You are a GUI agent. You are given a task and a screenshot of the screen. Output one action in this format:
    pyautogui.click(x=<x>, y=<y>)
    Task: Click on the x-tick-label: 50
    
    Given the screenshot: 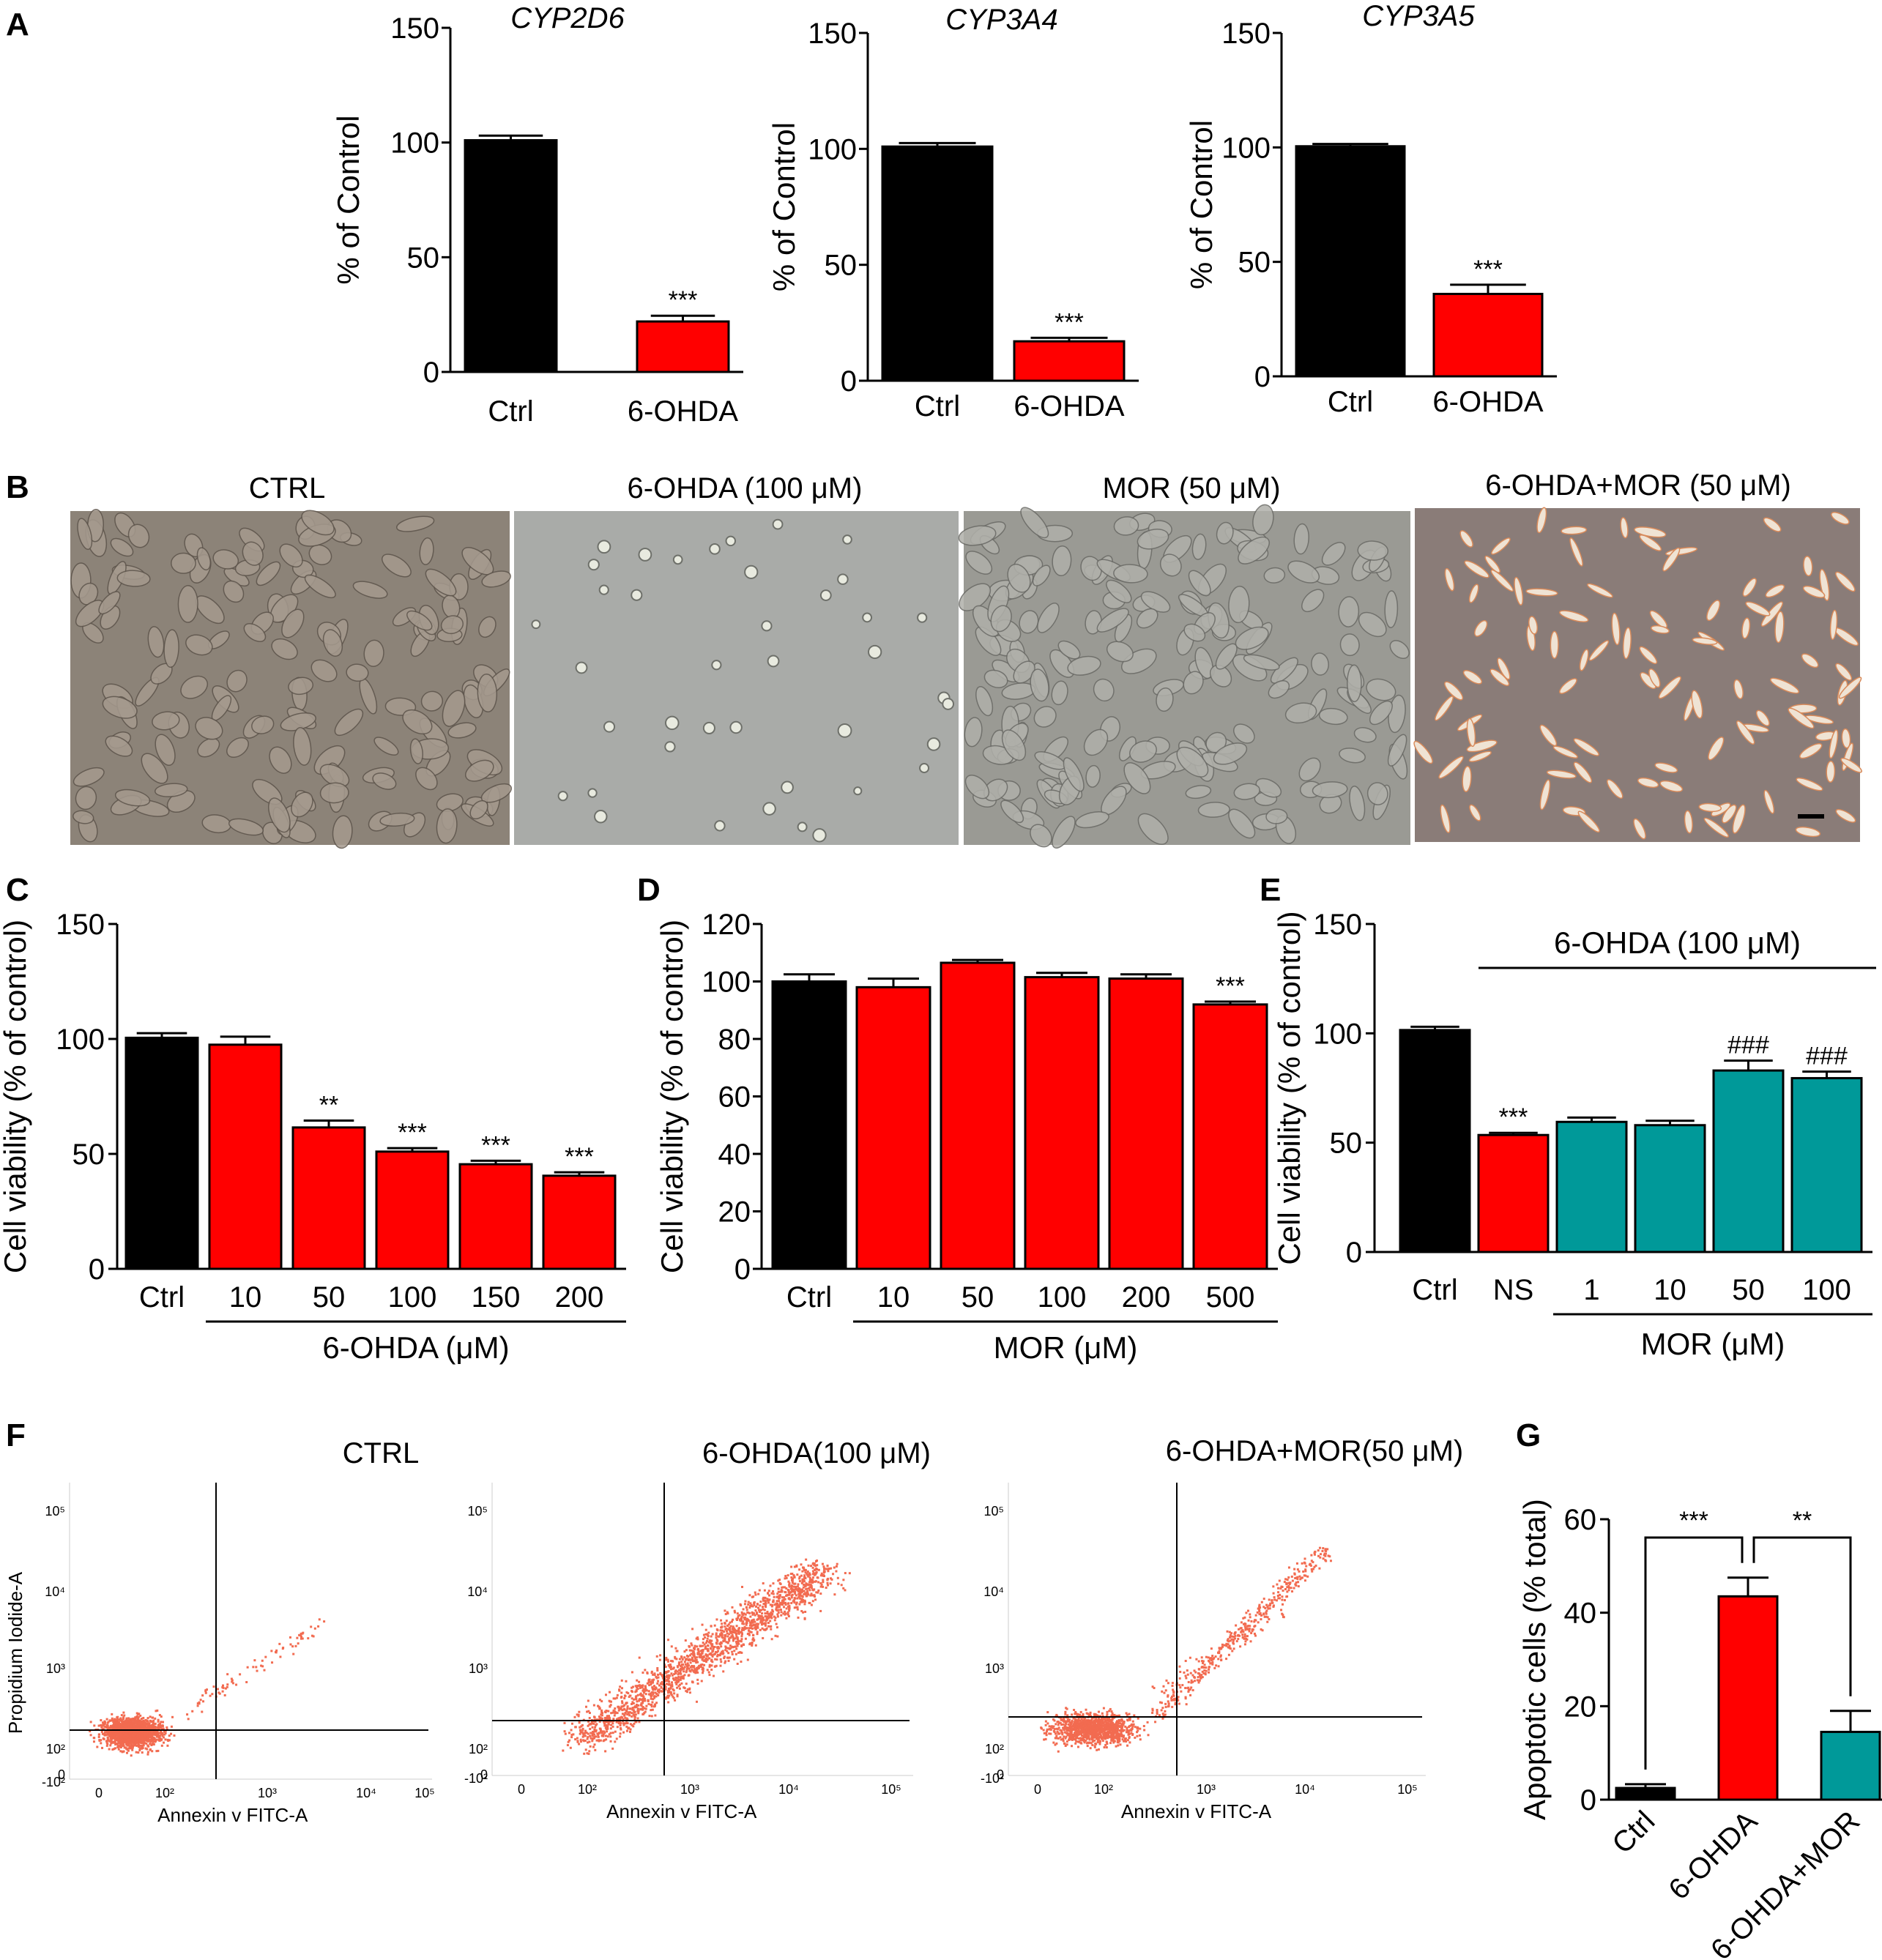 What is the action you would take?
    pyautogui.click(x=1748, y=1290)
    